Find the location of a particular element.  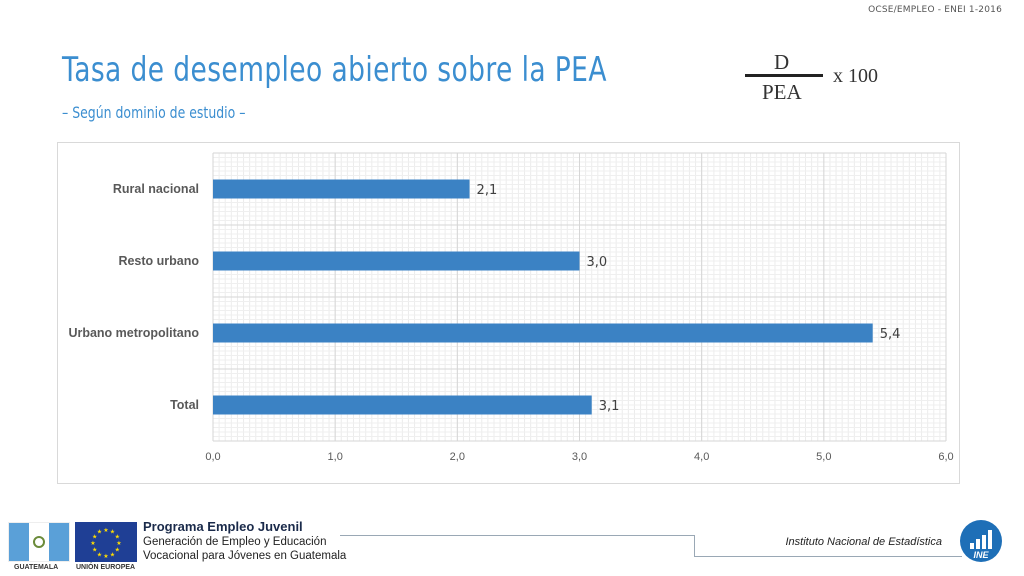

category-label: Total is located at coordinates (184, 405).